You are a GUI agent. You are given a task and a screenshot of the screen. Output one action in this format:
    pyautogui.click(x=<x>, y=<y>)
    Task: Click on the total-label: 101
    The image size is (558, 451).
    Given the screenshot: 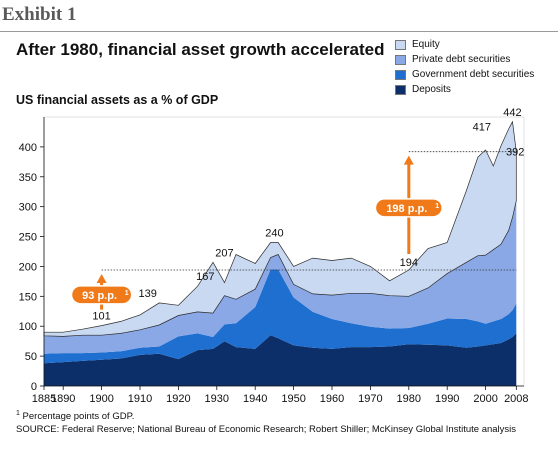 What is the action you would take?
    pyautogui.click(x=101, y=317)
    